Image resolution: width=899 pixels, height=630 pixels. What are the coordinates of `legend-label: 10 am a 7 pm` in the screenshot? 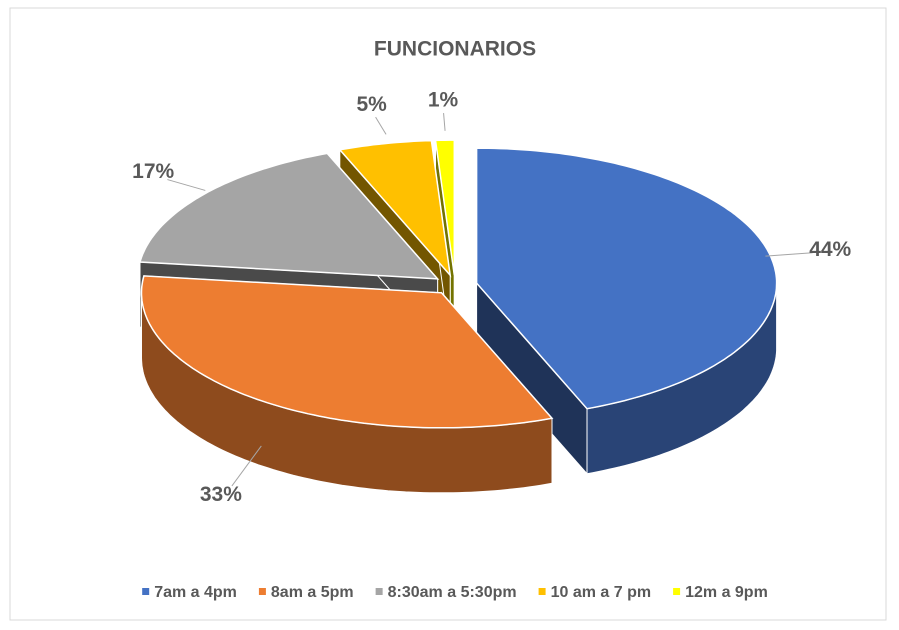 It's located at (601, 592).